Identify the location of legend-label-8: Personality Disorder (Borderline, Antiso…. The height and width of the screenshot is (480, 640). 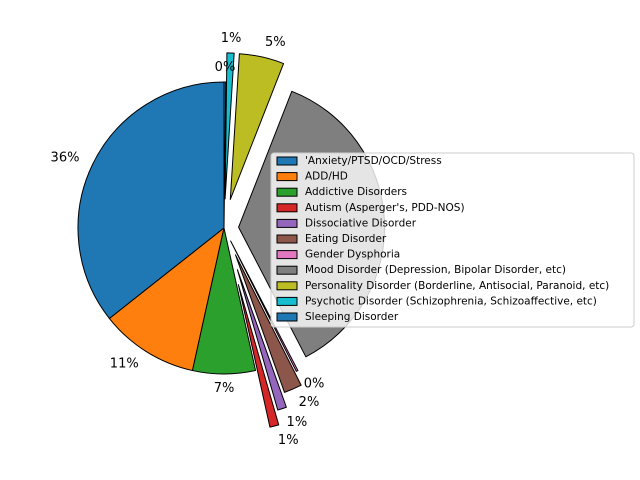
(457, 286).